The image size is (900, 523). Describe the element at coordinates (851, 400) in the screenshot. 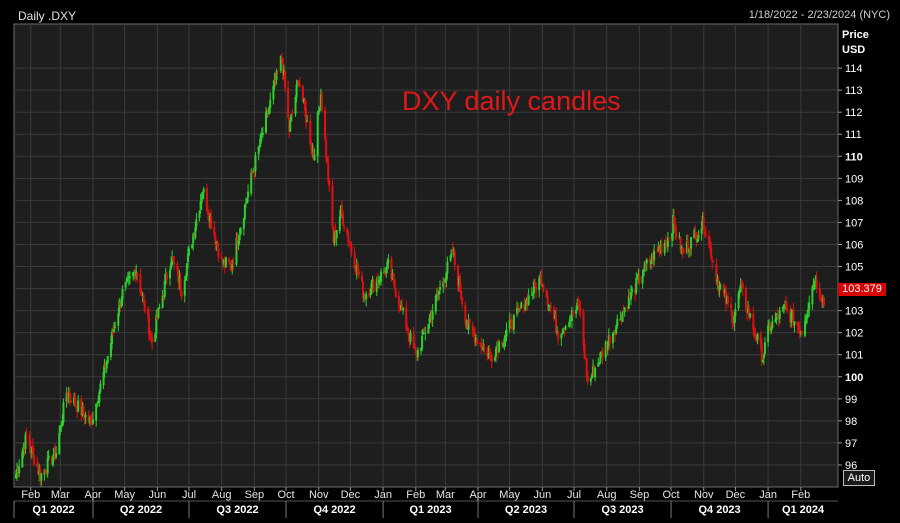

I see `y-tick-label: 99` at that location.